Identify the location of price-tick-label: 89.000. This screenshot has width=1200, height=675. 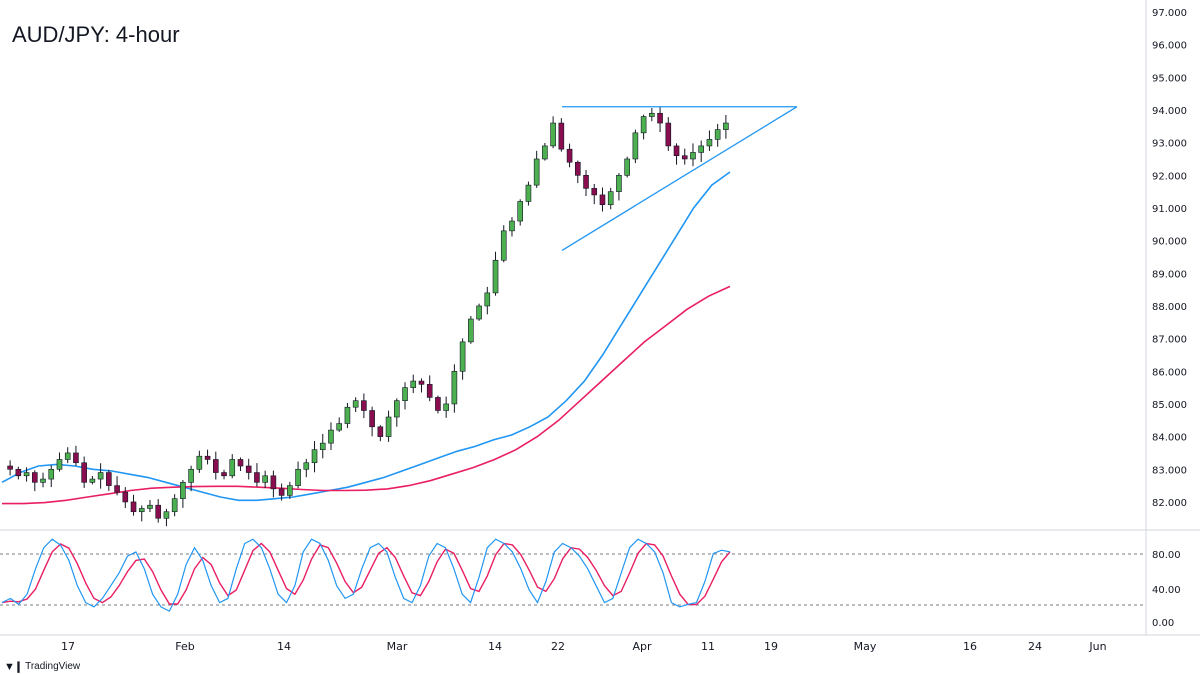
(1169, 274).